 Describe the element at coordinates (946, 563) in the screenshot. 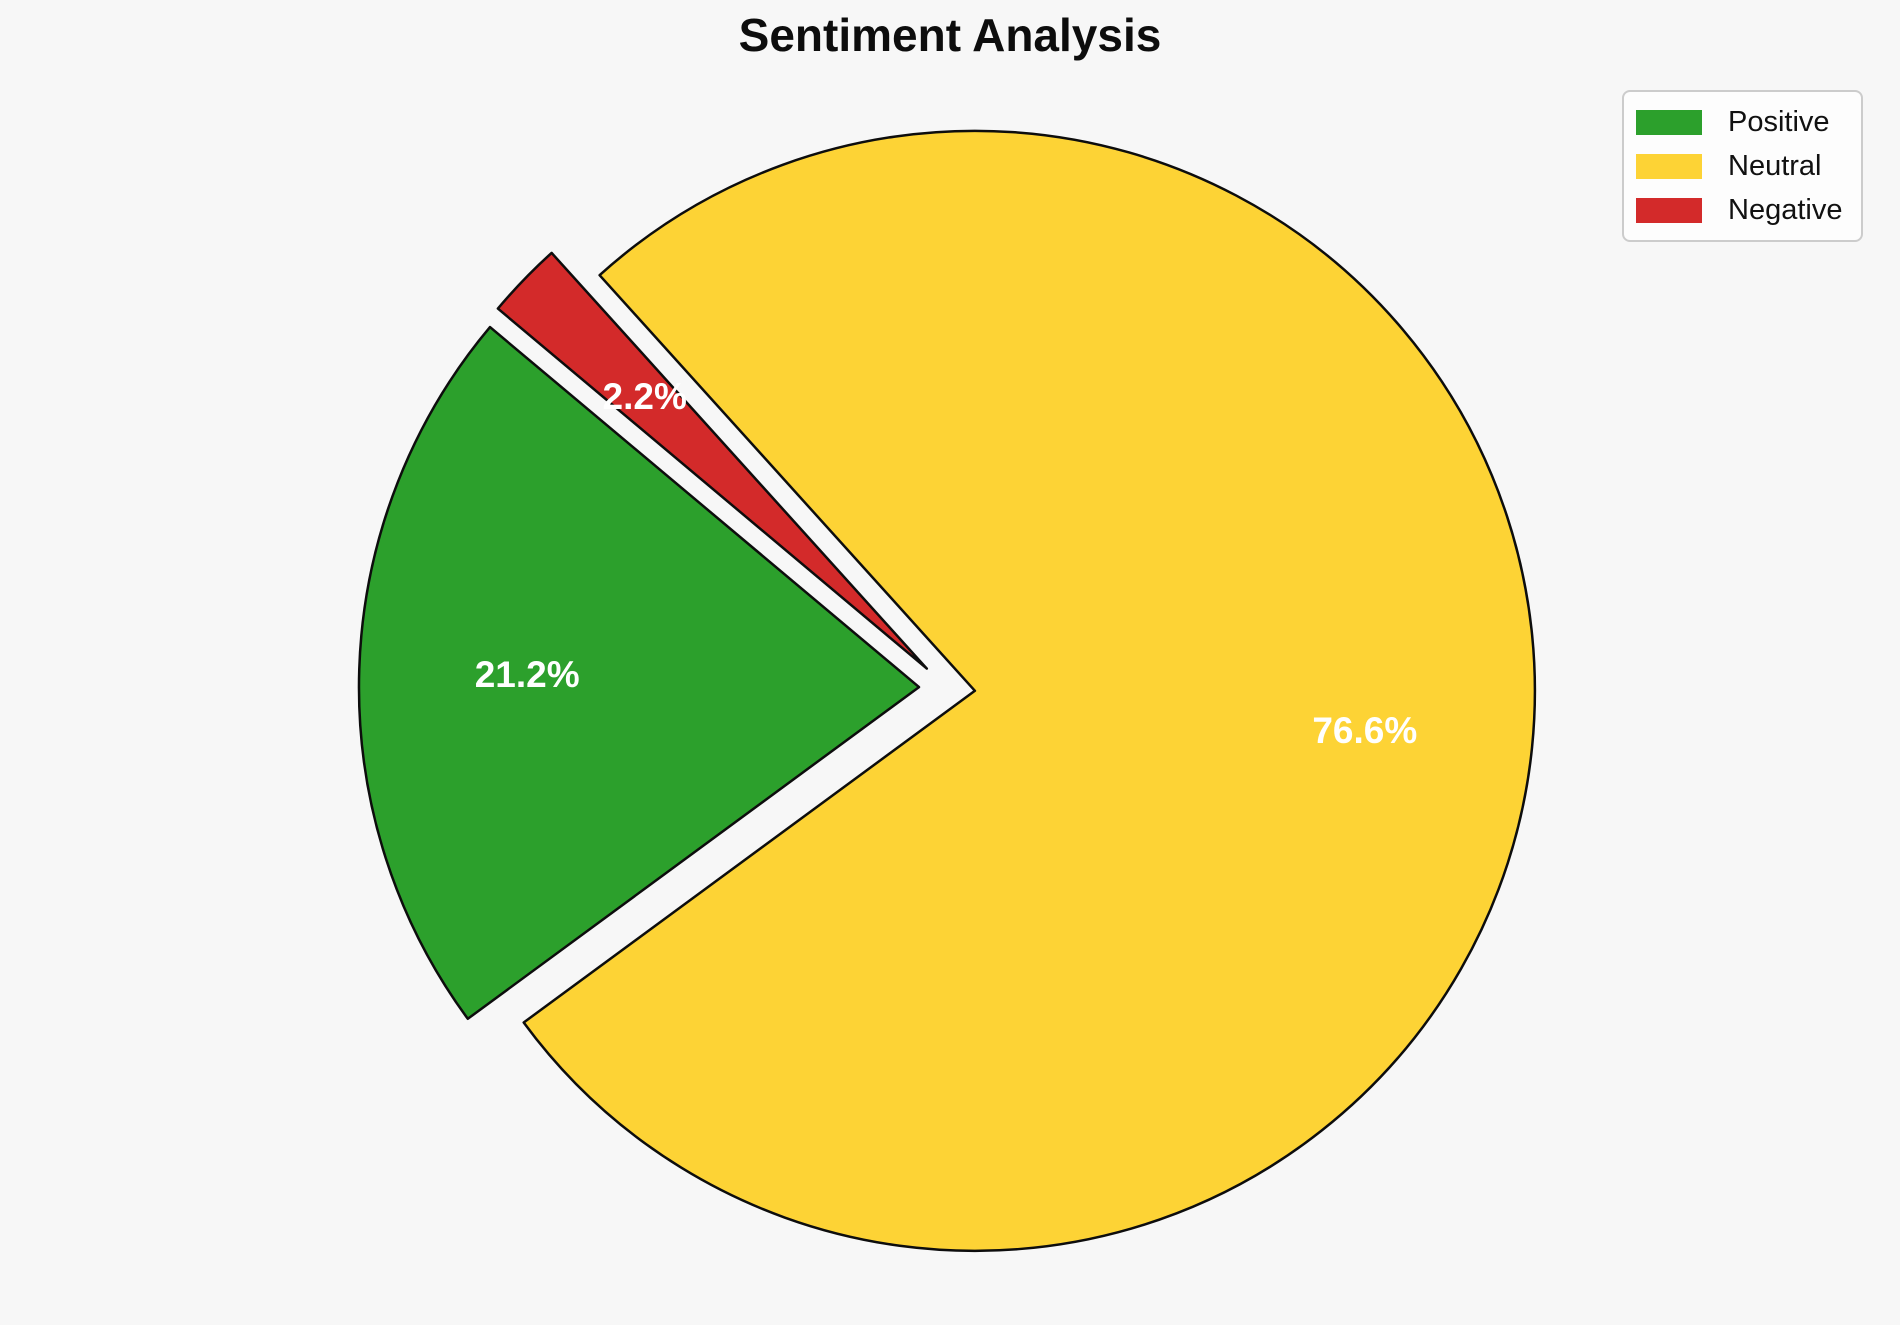

I see `pie-percentage-labels: 21.2% 76.6% 2.2%` at that location.